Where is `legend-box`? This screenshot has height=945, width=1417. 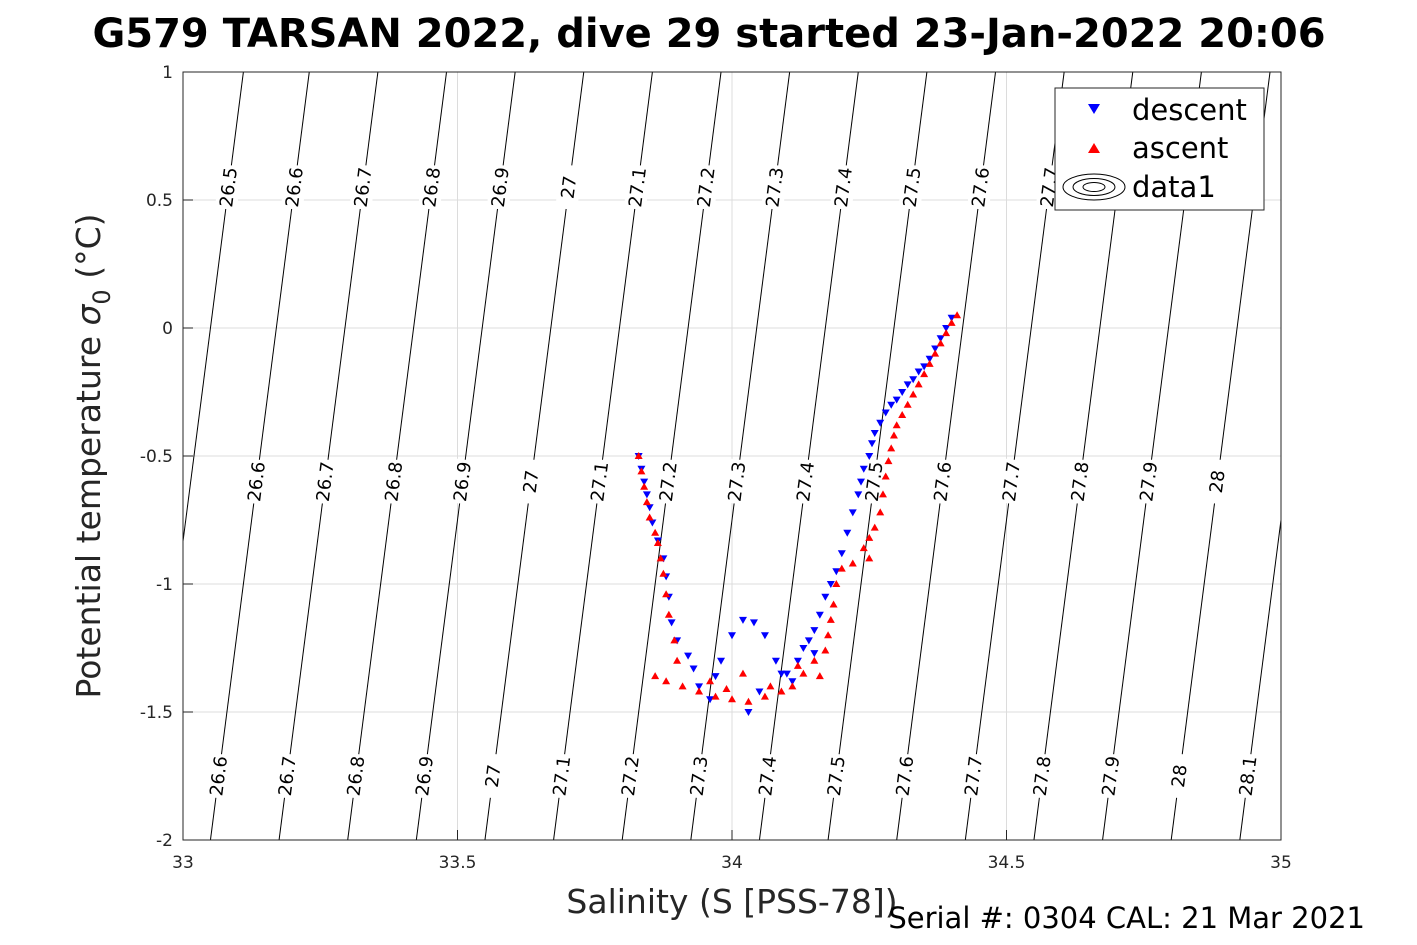 legend-box is located at coordinates (1159, 149).